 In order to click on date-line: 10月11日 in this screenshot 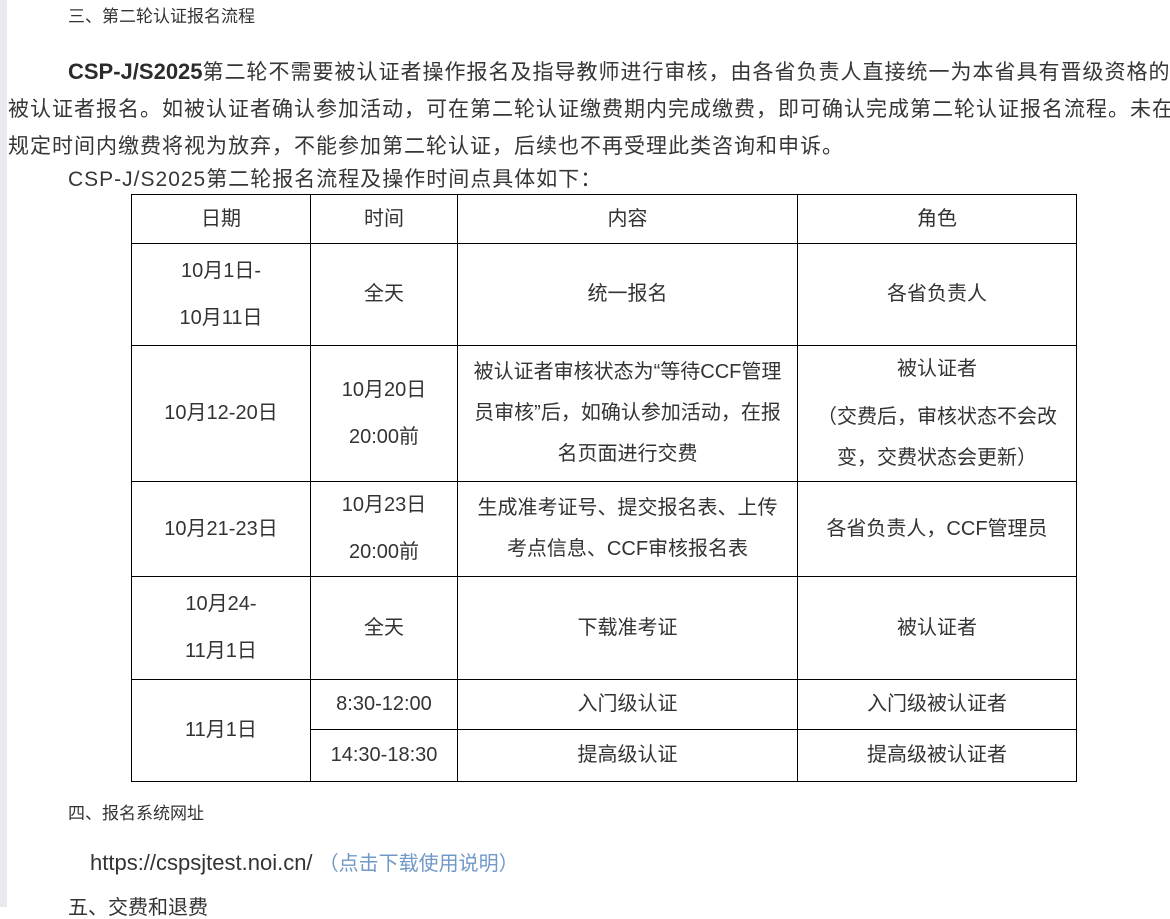, I will do `click(221, 317)`.